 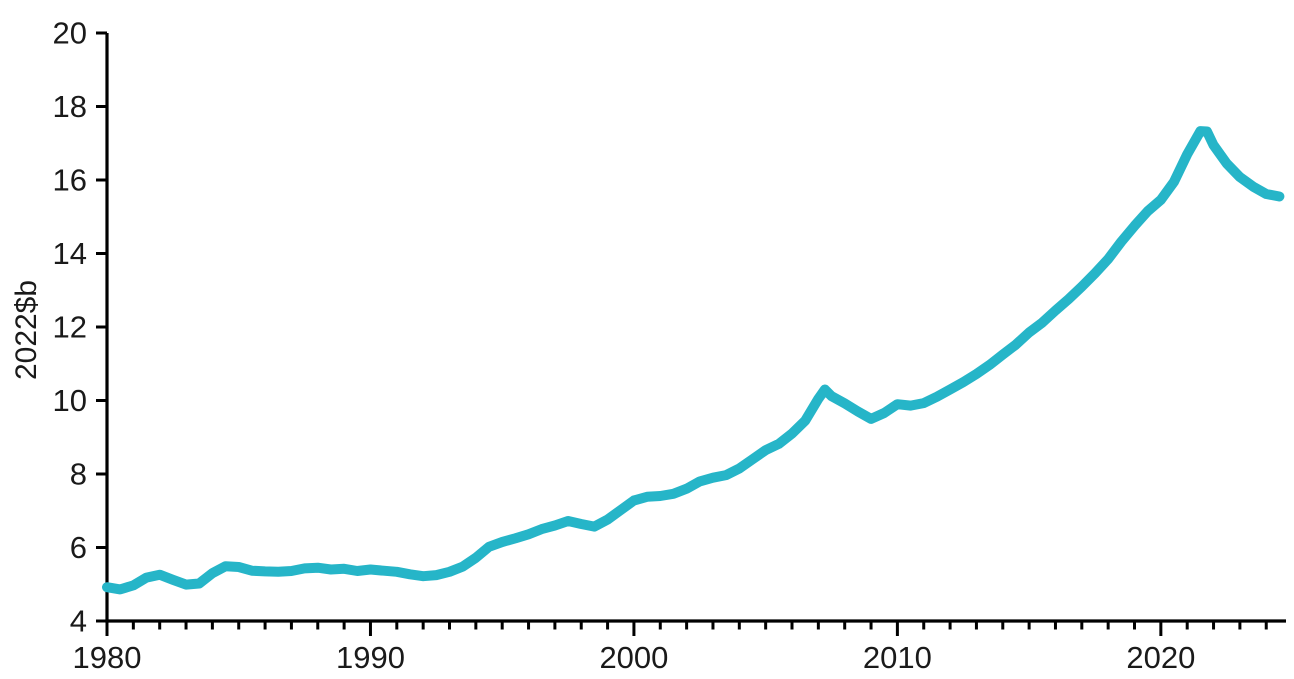 What do you see at coordinates (370, 657) in the screenshot?
I see `x-tick-label: 1990` at bounding box center [370, 657].